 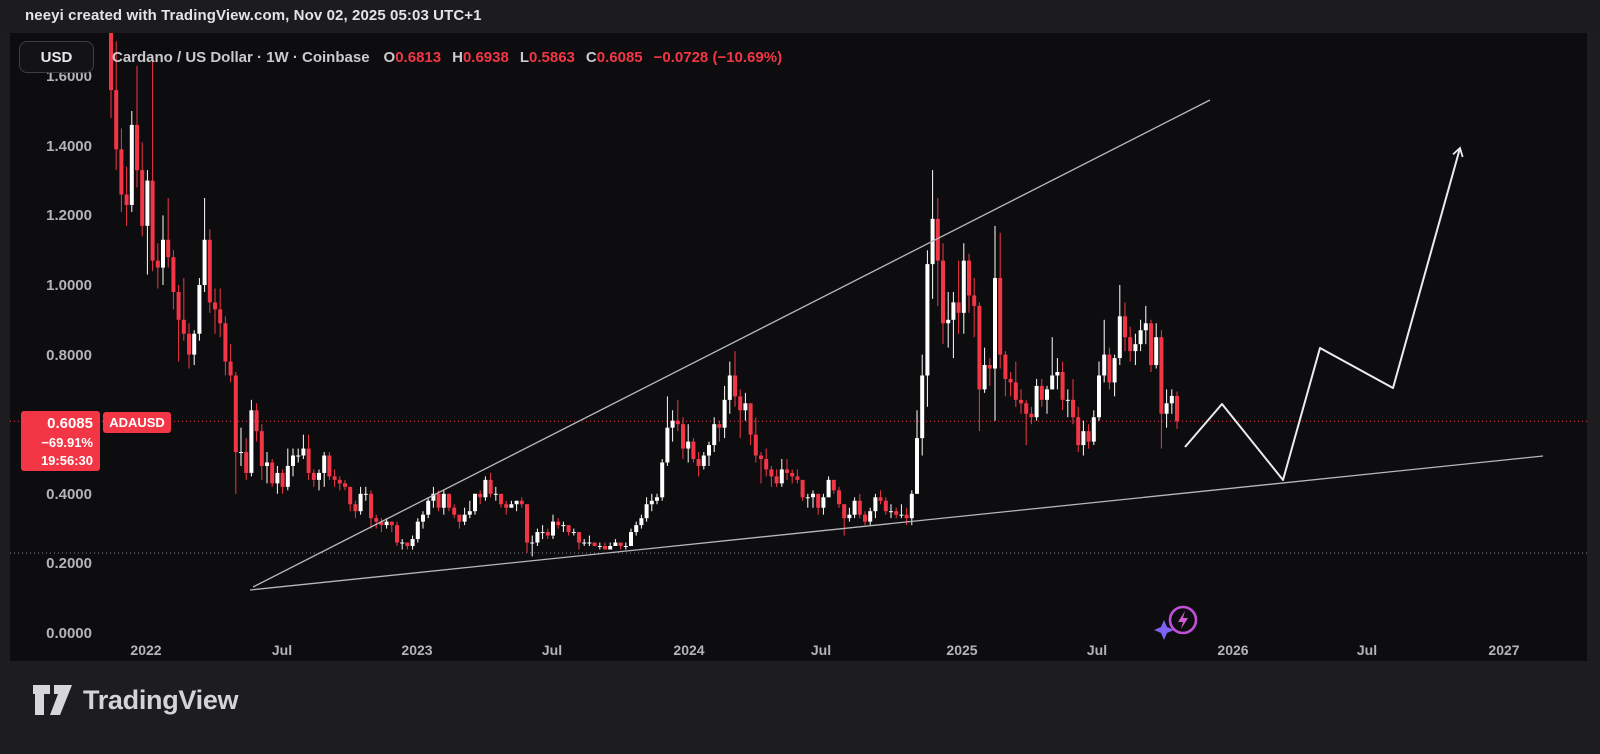 I want to click on price-scale-label: 0.2000, so click(x=69, y=564).